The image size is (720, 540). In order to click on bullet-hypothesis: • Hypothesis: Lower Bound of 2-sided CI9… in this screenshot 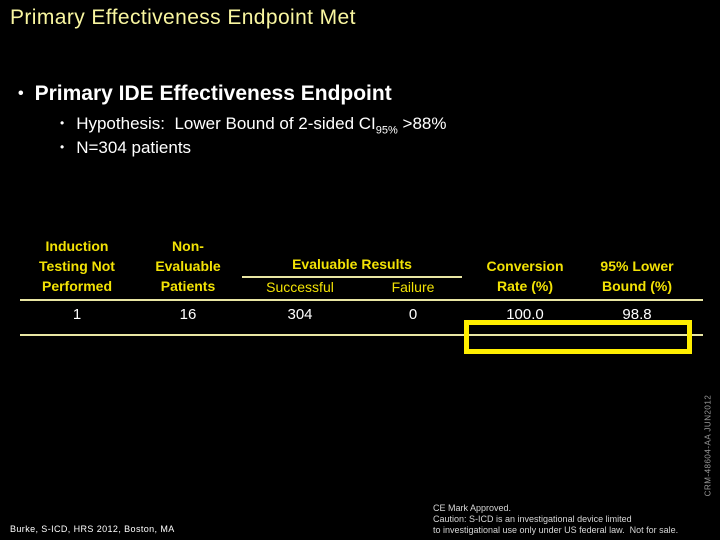, I will do `click(253, 125)`.